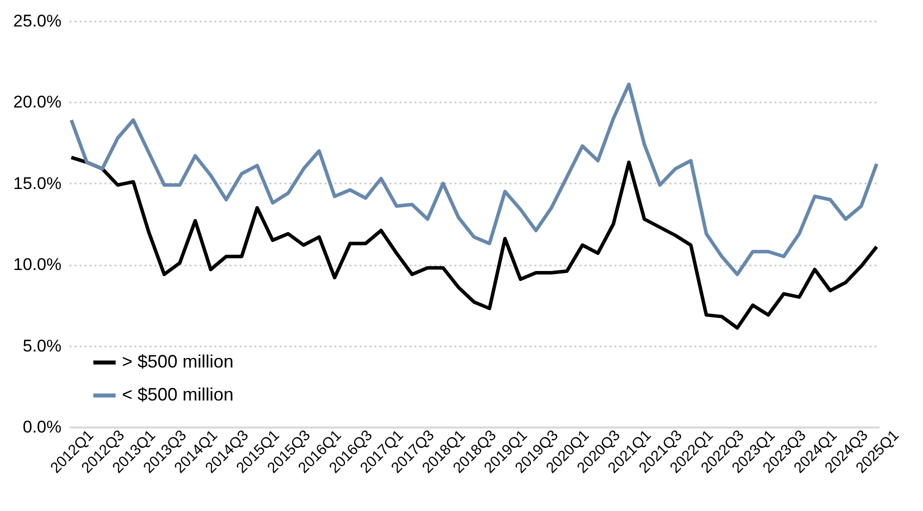 This screenshot has height=511, width=923. Describe the element at coordinates (178, 362) in the screenshot. I see `legend-label: > $500 million` at that location.